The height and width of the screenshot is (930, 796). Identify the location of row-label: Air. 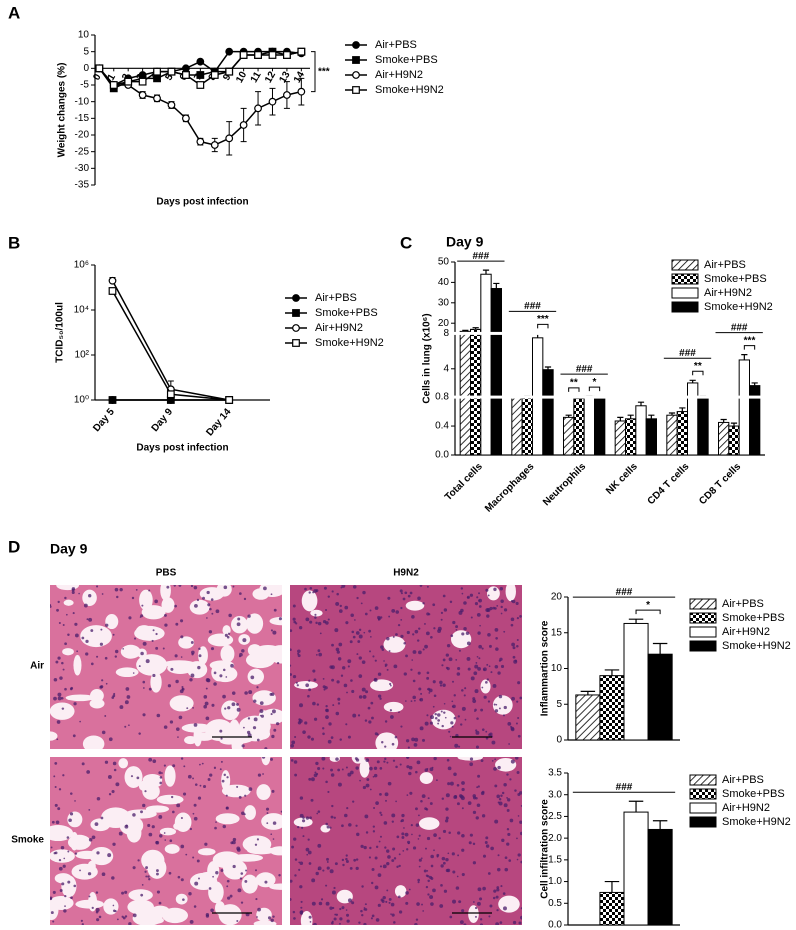
(37, 666).